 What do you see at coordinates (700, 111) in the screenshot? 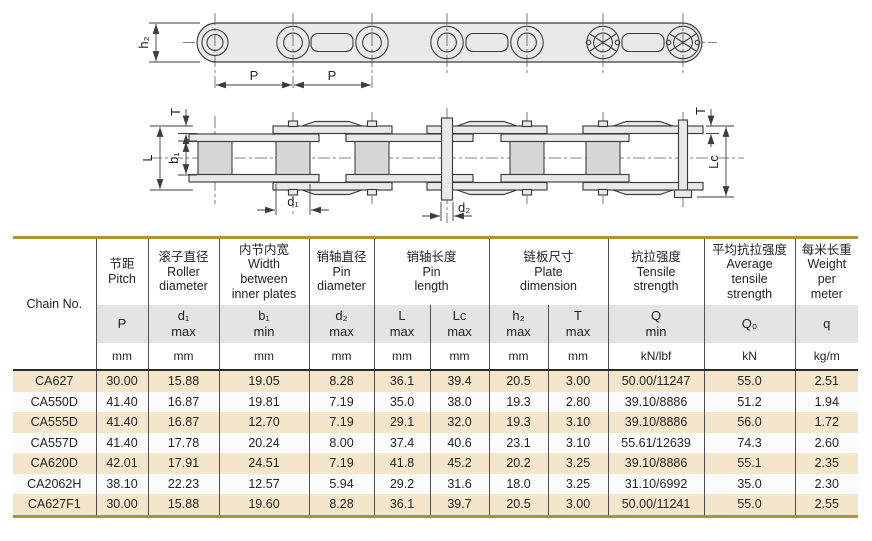
I see `dim-label-t-right: T` at bounding box center [700, 111].